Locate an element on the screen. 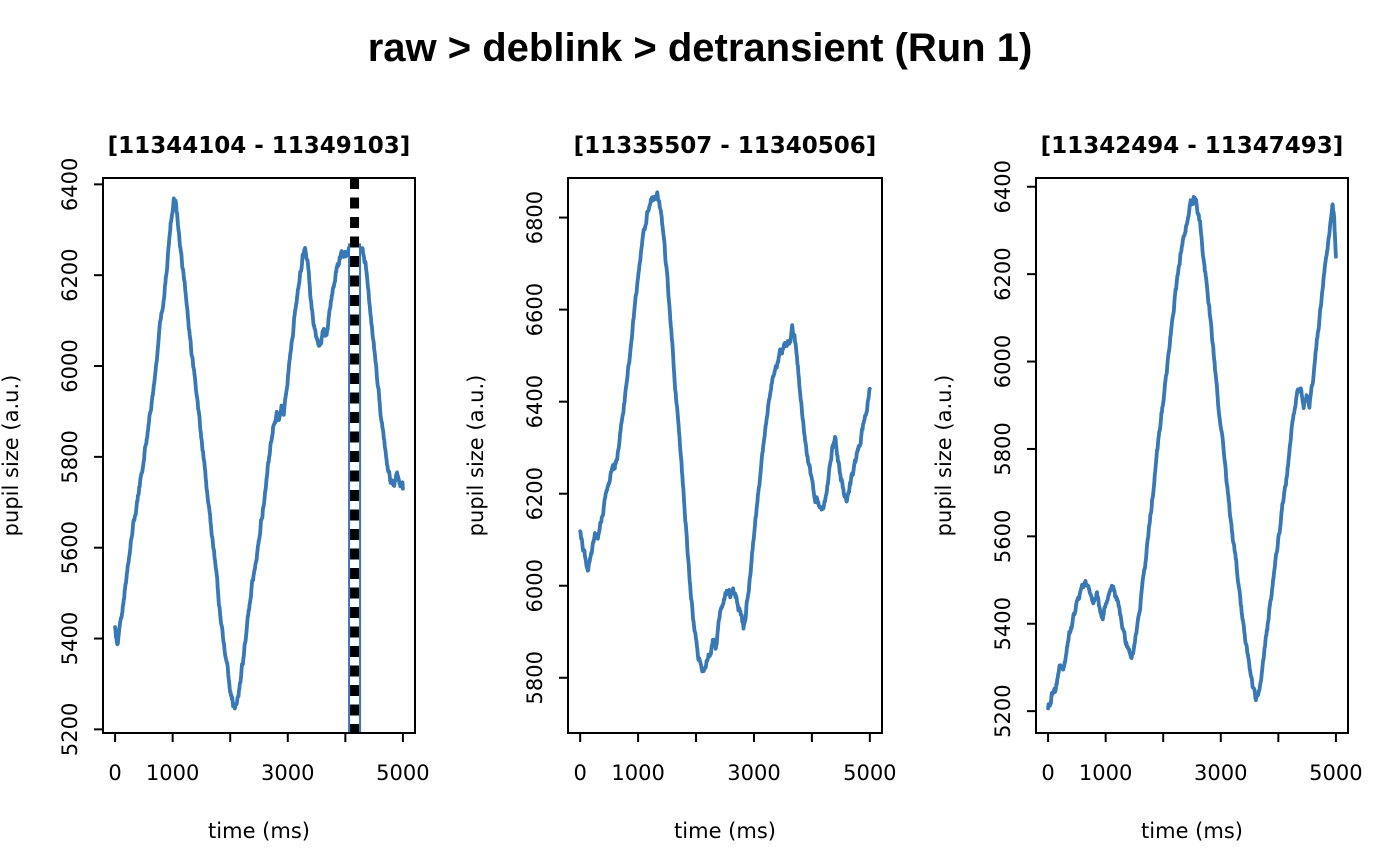 This screenshot has width=1400, height=866. panel-title: [11344104 - 11349103] is located at coordinates (259, 146).